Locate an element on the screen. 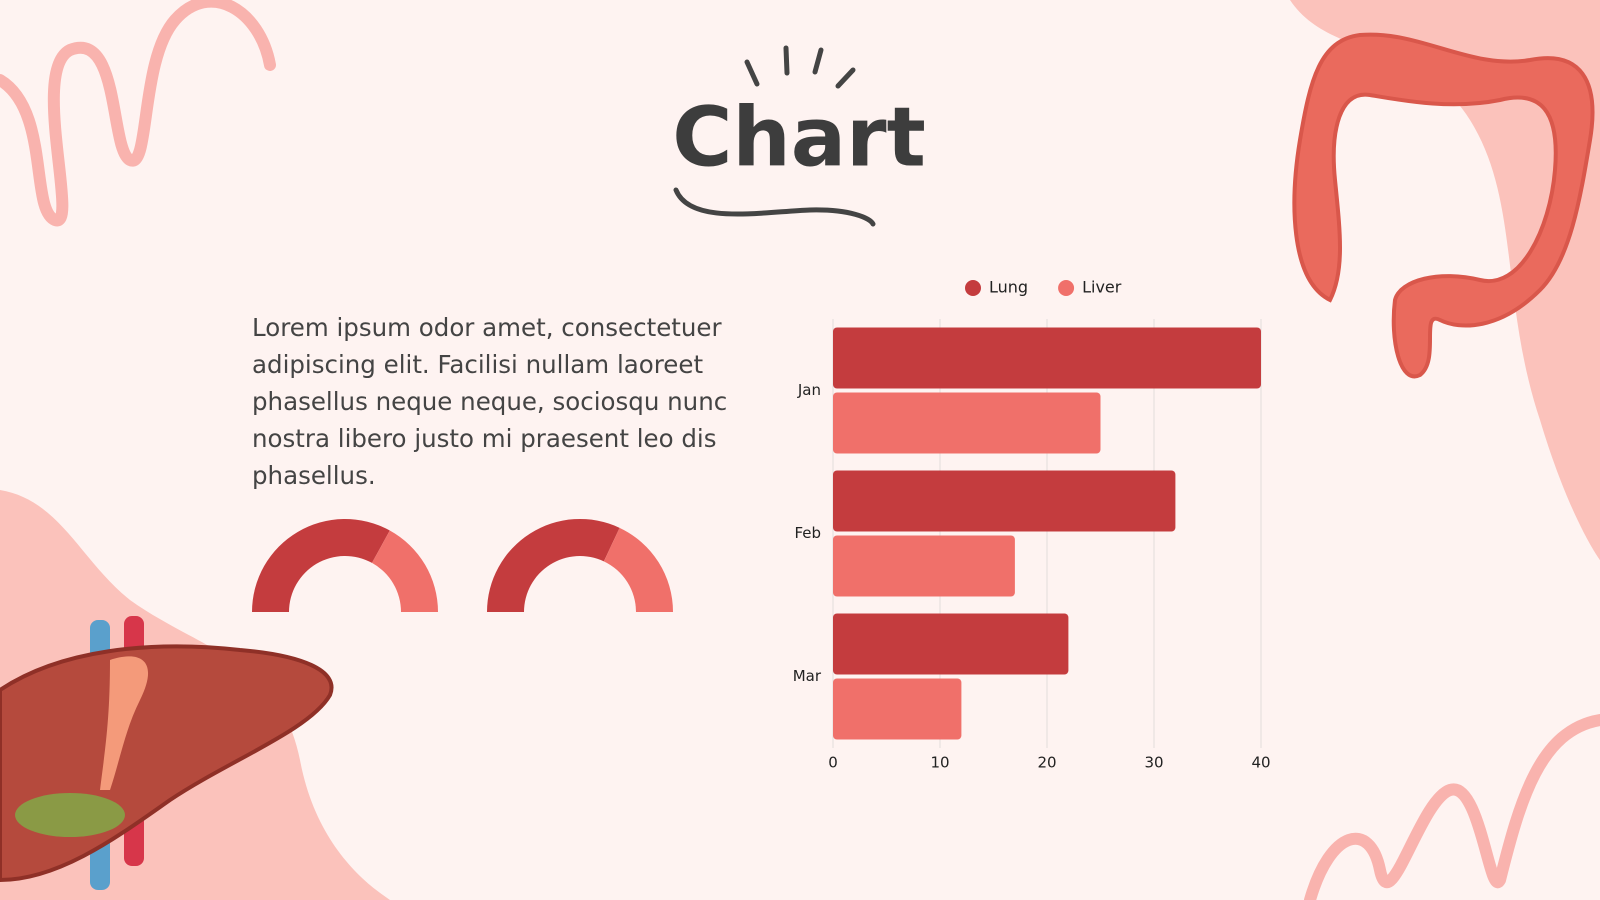  blob is located at coordinates (1445, 280).